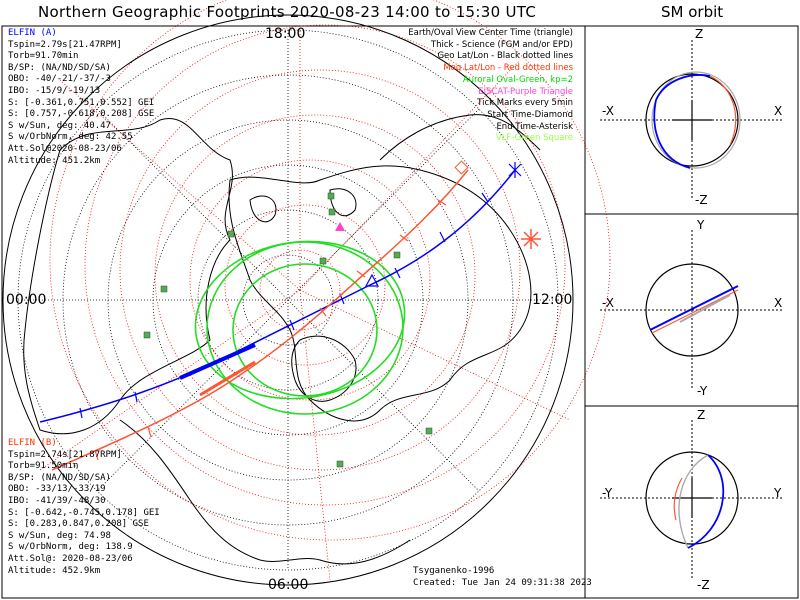 The width and height of the screenshot is (800, 600). What do you see at coordinates (702, 391) in the screenshot?
I see `sm2-bottom-label: -Y` at bounding box center [702, 391].